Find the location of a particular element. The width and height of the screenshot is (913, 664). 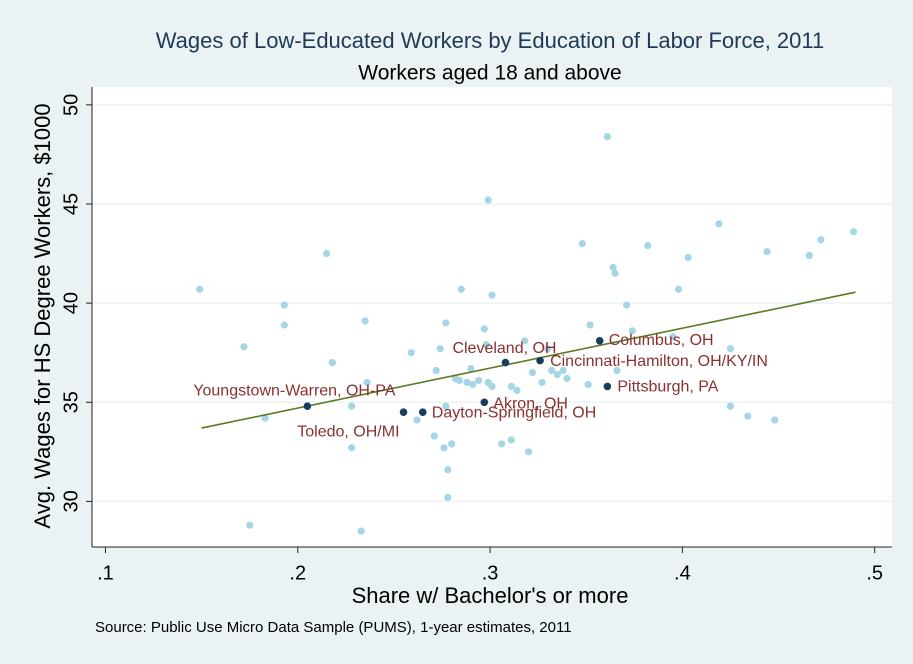

y-tick-label: 30 is located at coordinates (71, 501).